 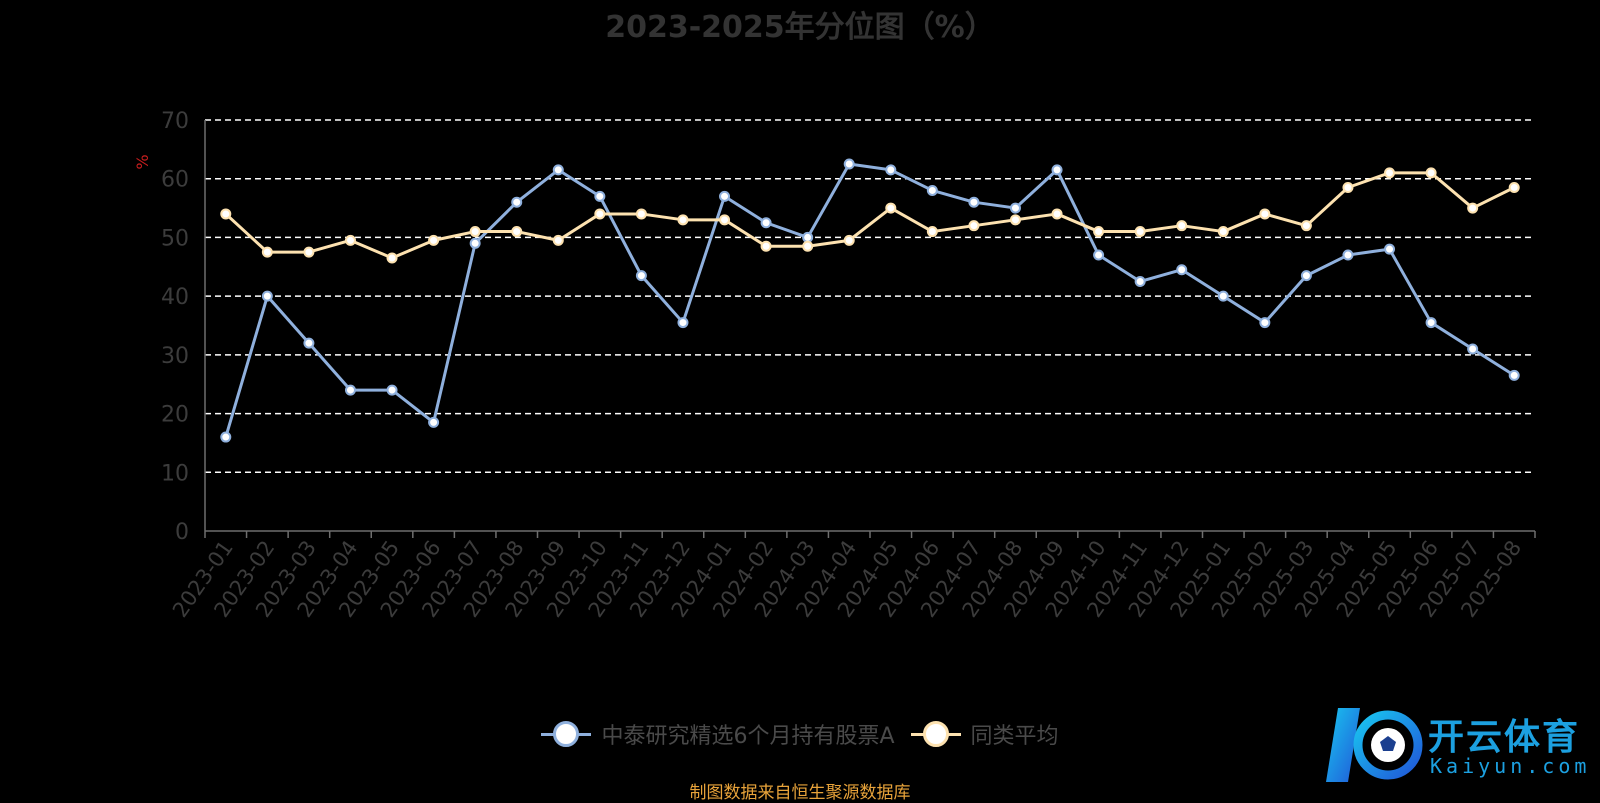 I want to click on chart-title: 2023-2025年分位图（%）, so click(x=800, y=27).